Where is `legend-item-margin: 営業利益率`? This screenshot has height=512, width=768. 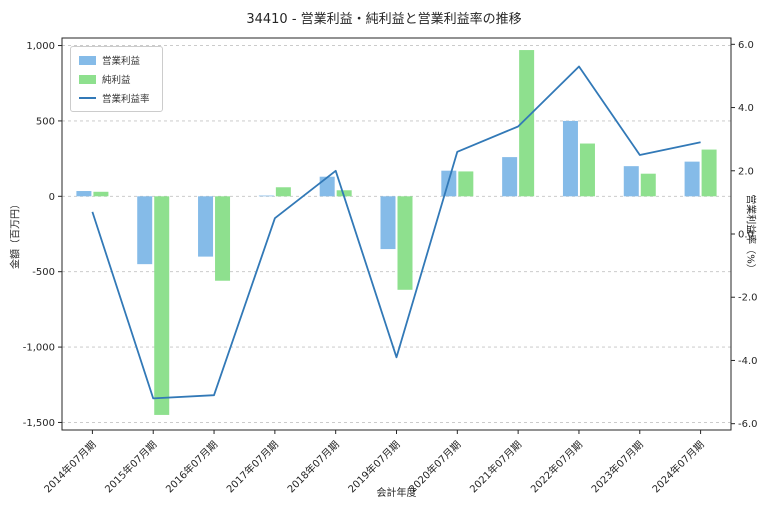 legend-item-margin: 営業利益率 is located at coordinates (114, 98).